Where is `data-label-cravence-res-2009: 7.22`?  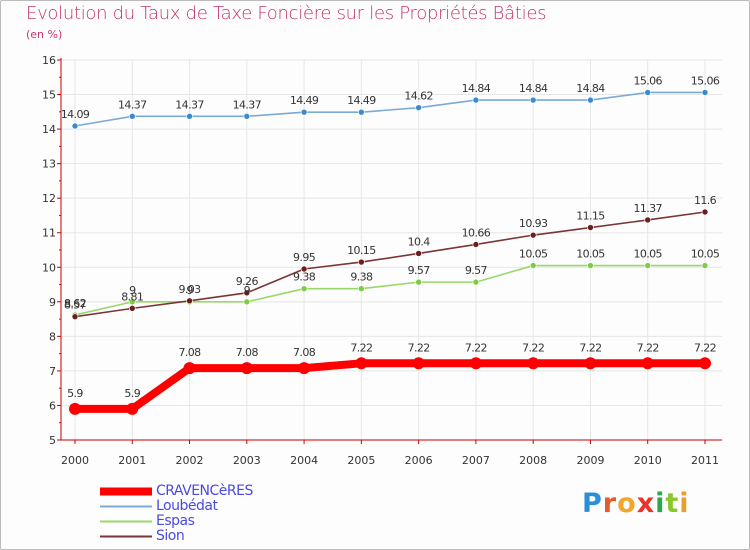
data-label-cravence-res-2009: 7.22 is located at coordinates (590, 347).